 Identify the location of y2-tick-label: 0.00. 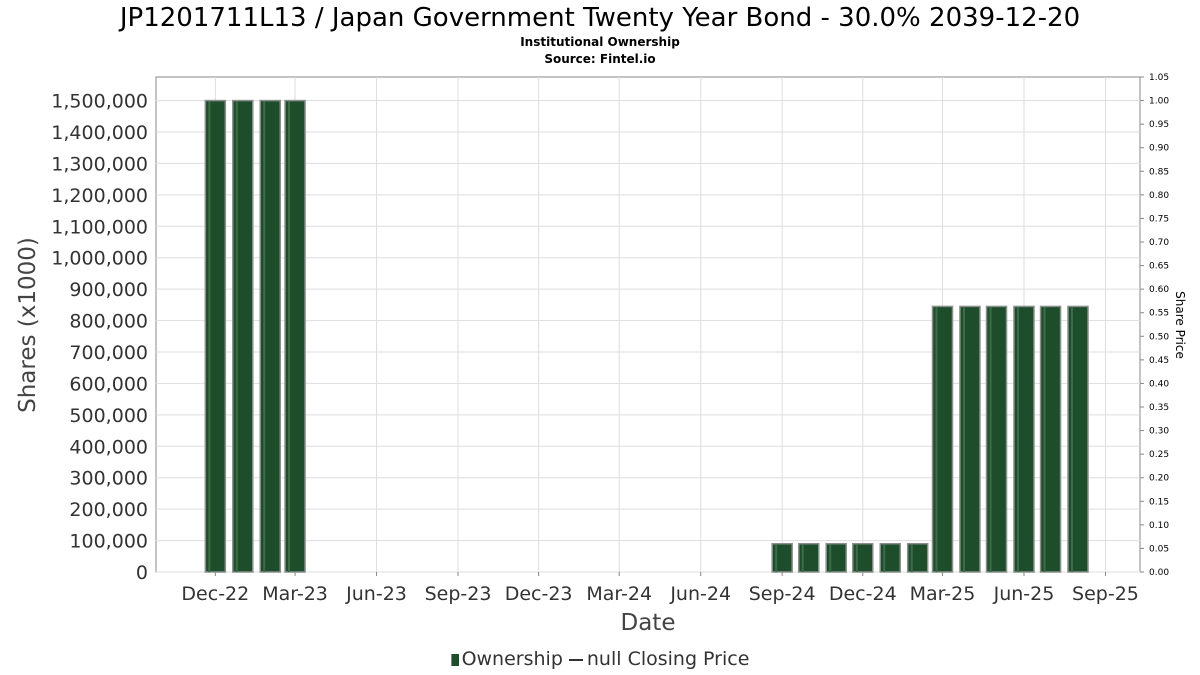
(1159, 573).